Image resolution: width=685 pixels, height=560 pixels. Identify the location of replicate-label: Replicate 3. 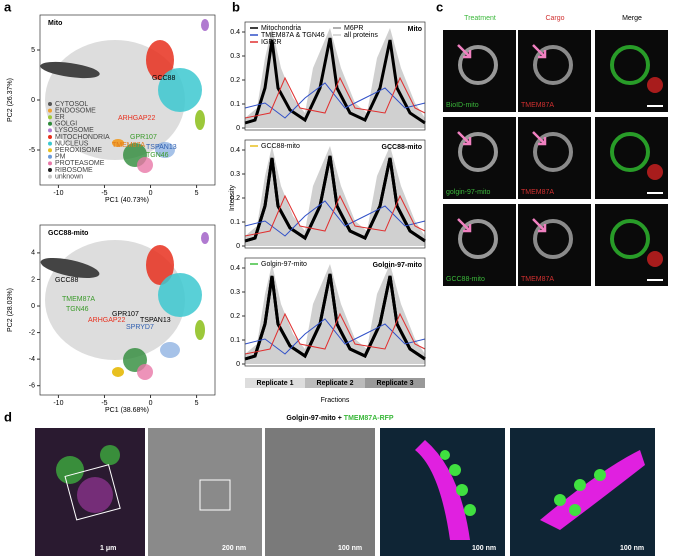
(395, 383).